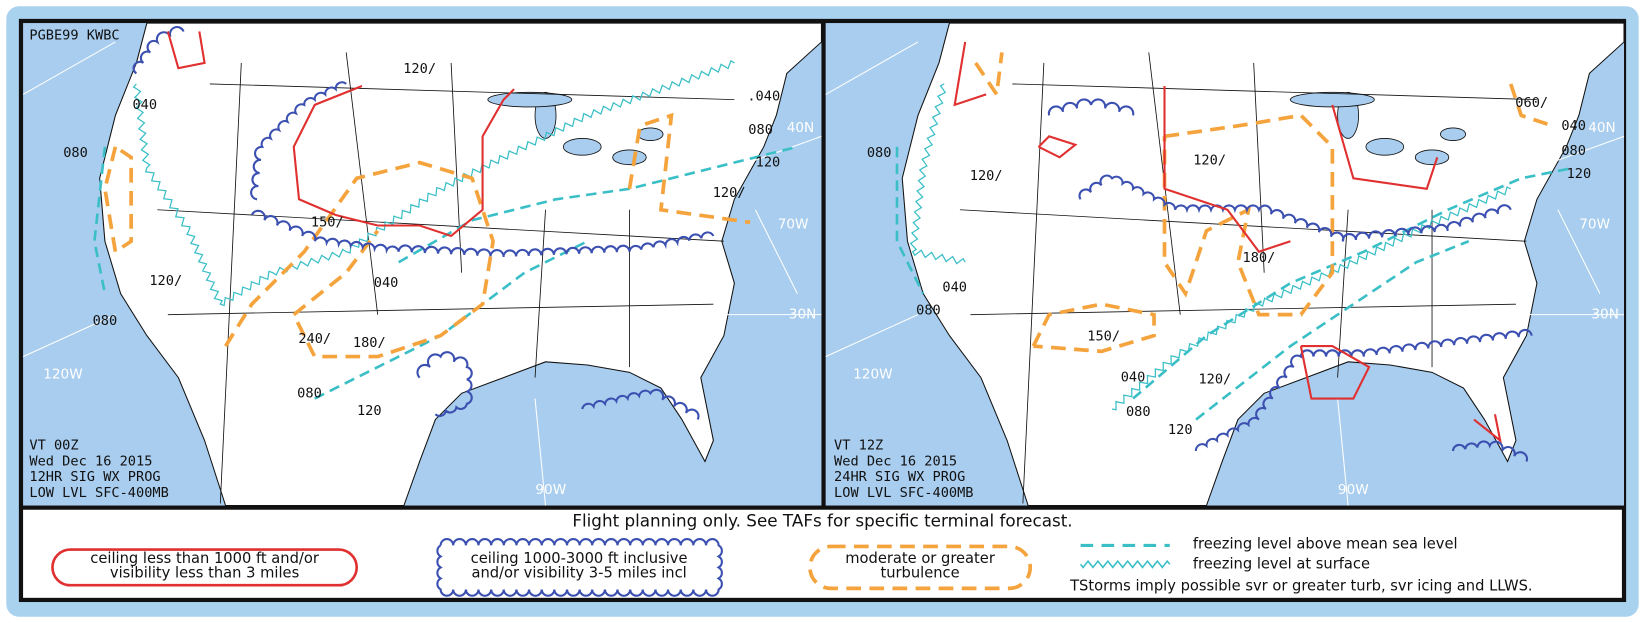  I want to click on turbulence-symbol, so click(920, 567).